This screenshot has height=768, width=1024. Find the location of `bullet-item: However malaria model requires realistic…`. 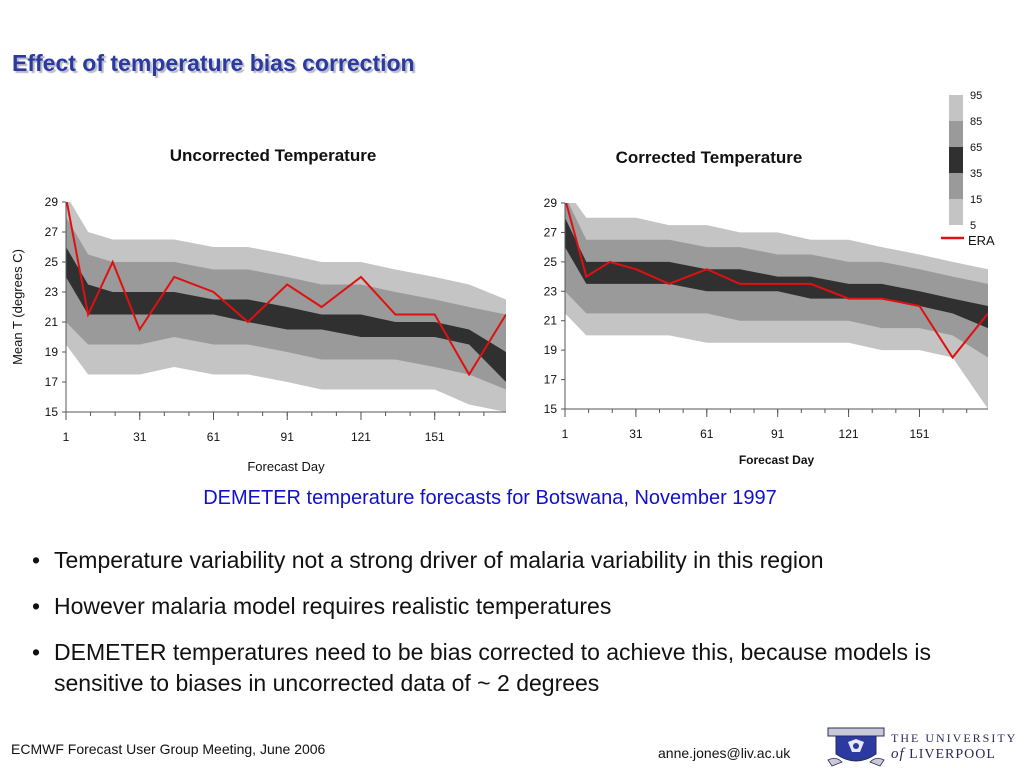

bullet-item: However malaria model requires realistic… is located at coordinates (524, 606).